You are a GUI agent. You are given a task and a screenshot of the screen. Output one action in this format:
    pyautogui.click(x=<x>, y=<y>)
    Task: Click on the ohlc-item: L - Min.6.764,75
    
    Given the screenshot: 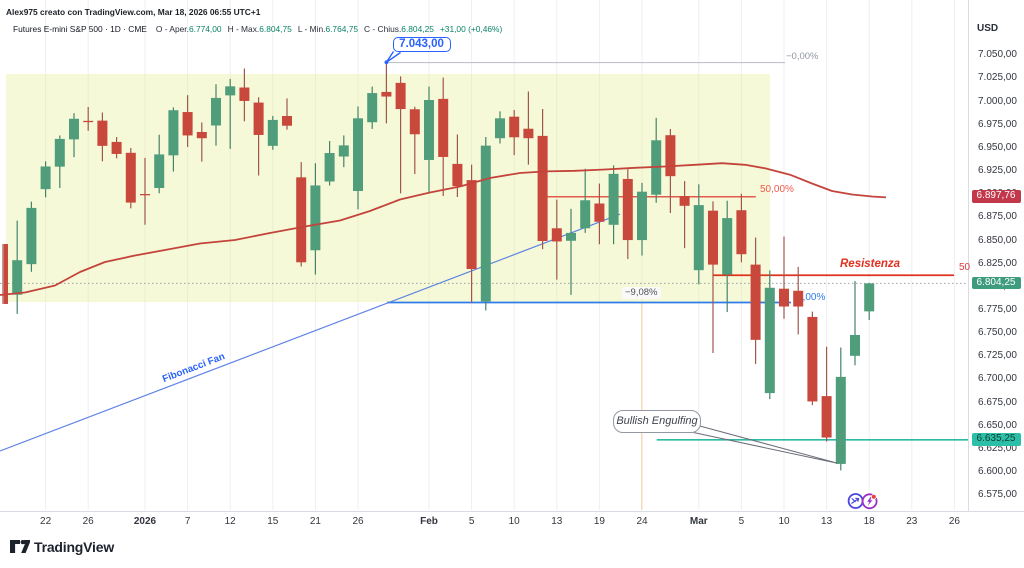 What is the action you would take?
    pyautogui.click(x=328, y=28)
    